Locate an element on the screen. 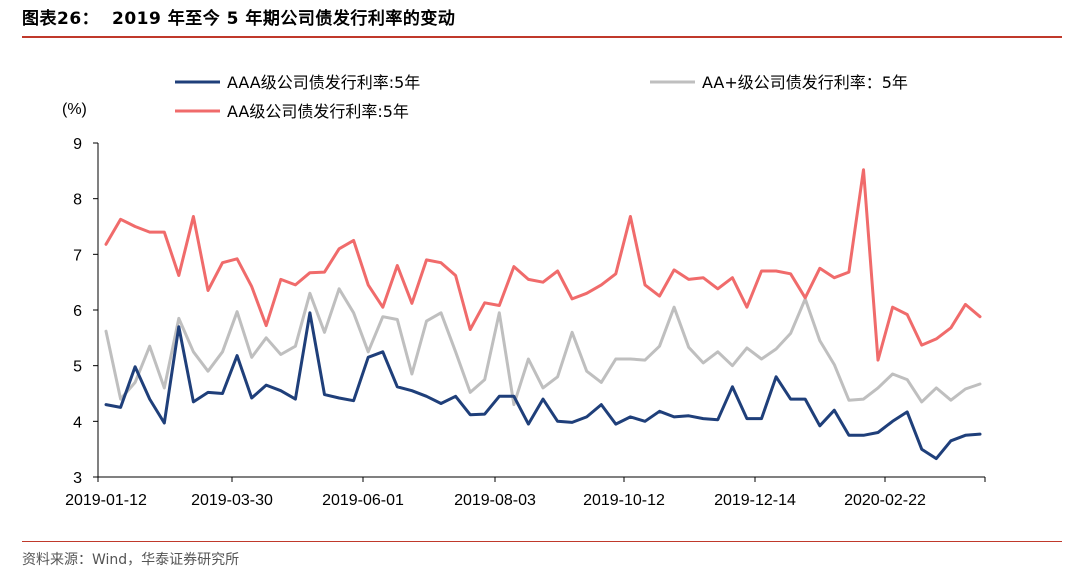 Image resolution: width=1080 pixels, height=577 pixels. y-axis-label: (%) is located at coordinates (74, 109).